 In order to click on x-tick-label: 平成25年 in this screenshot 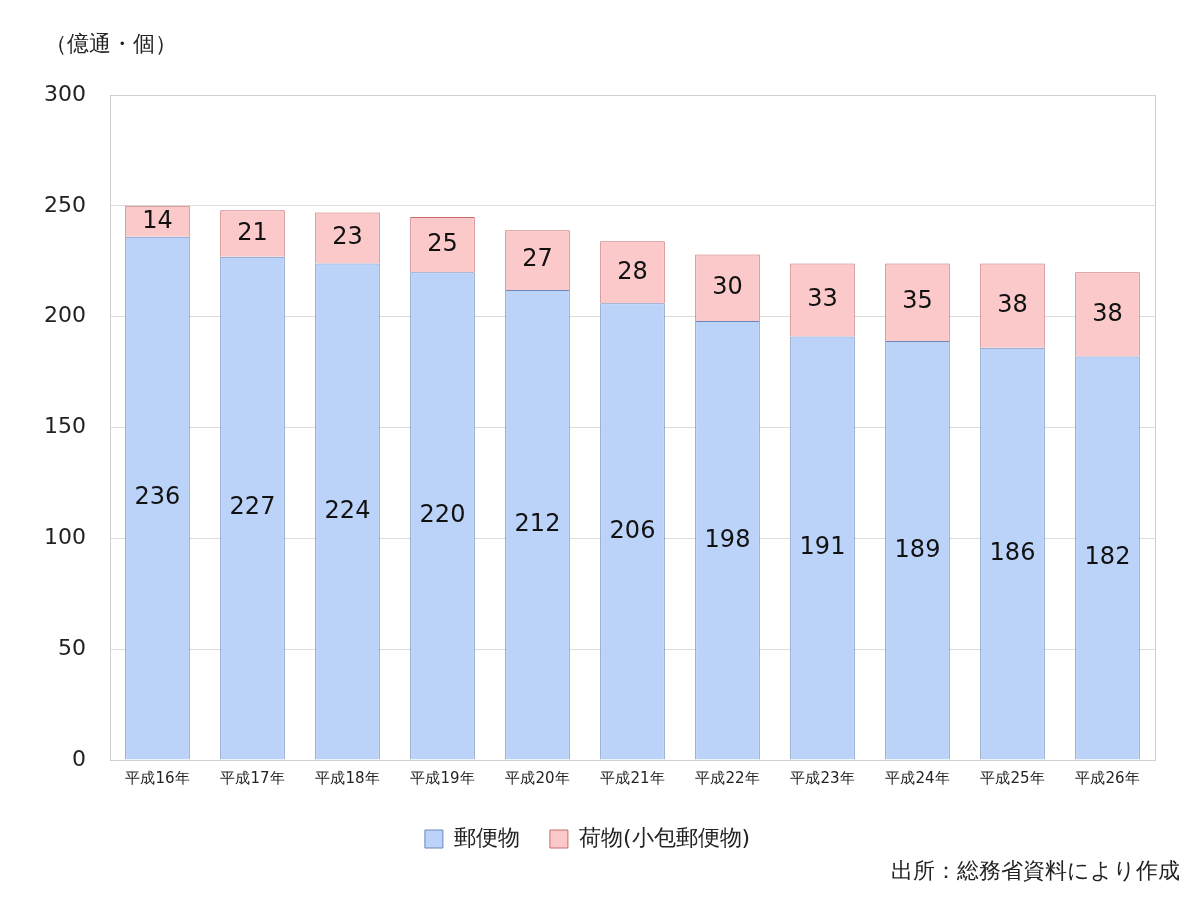, I will do `click(1012, 777)`.